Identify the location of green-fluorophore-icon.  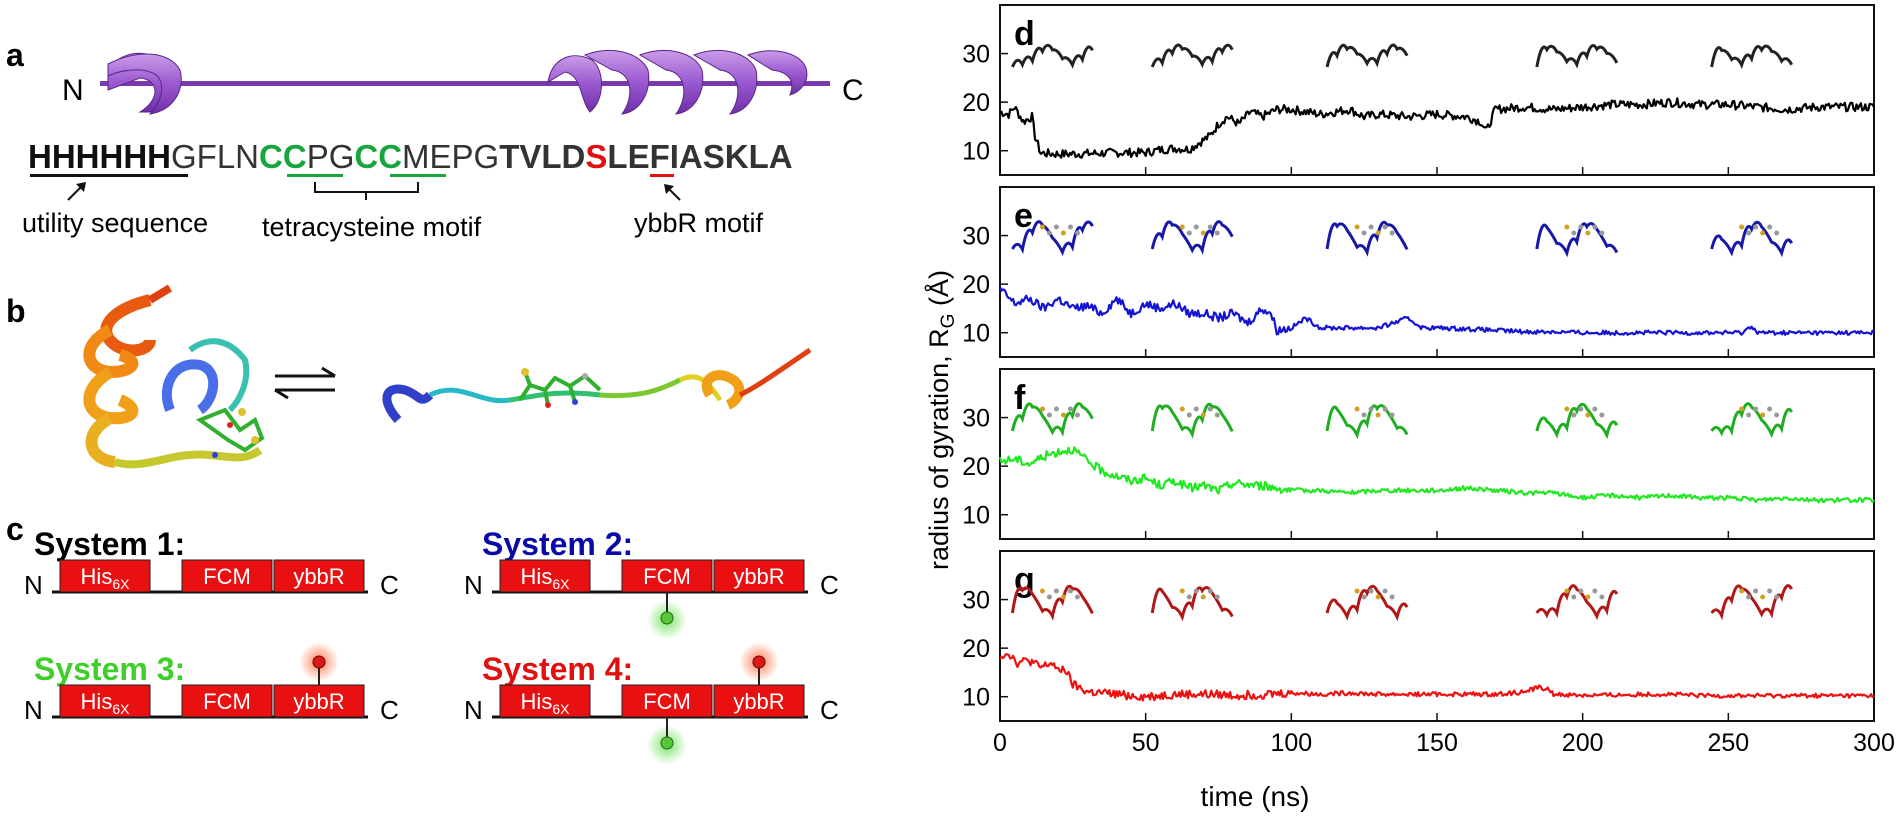
(667, 743).